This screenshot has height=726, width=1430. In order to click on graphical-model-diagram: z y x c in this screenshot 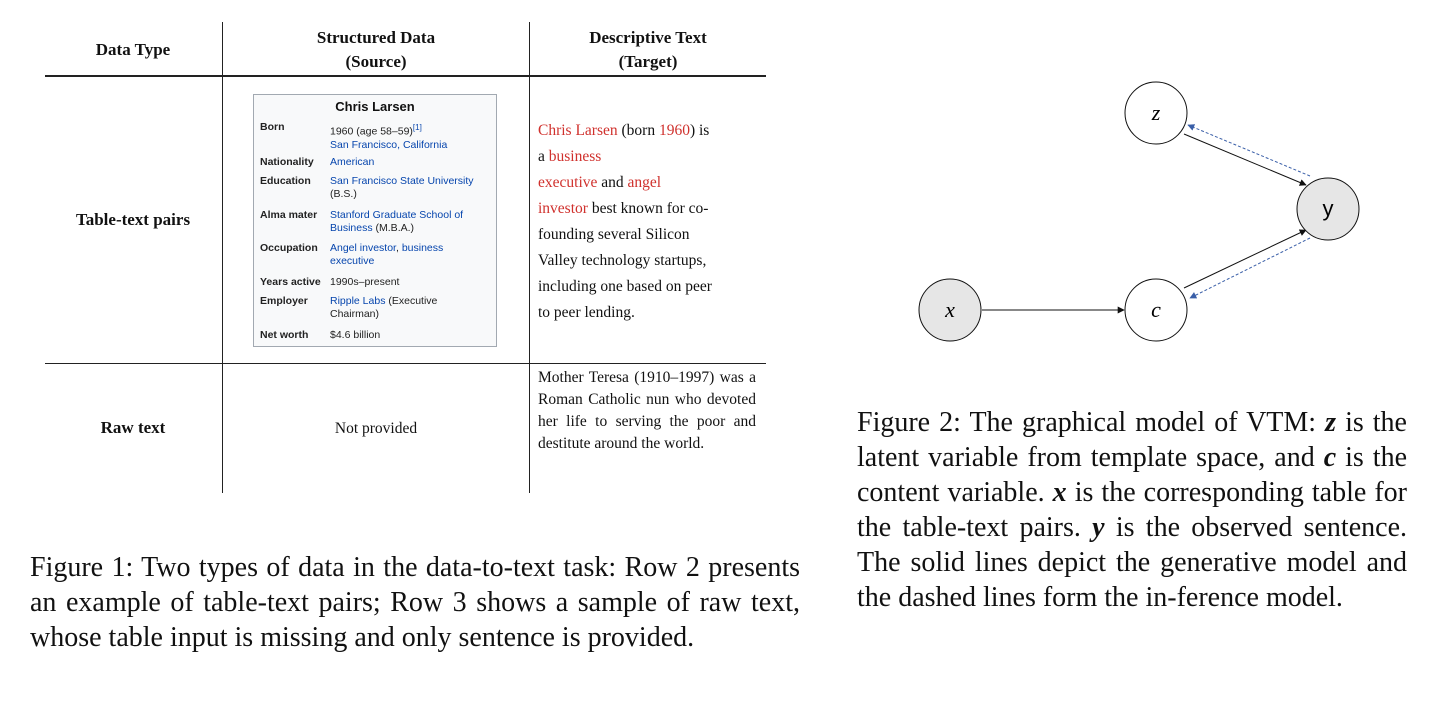, I will do `click(1139, 211)`.